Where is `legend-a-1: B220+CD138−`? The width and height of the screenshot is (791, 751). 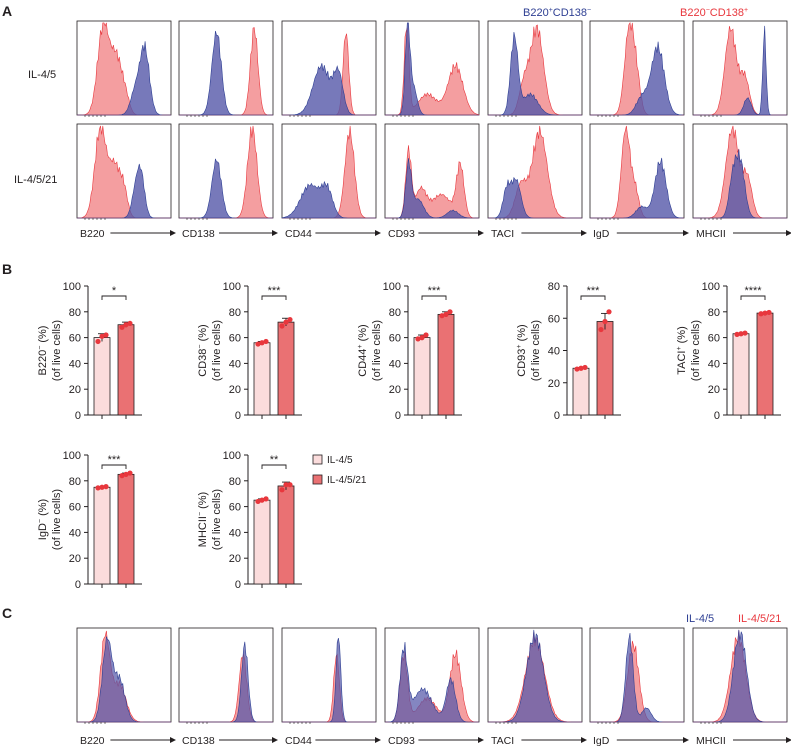 legend-a-1: B220+CD138− is located at coordinates (557, 13).